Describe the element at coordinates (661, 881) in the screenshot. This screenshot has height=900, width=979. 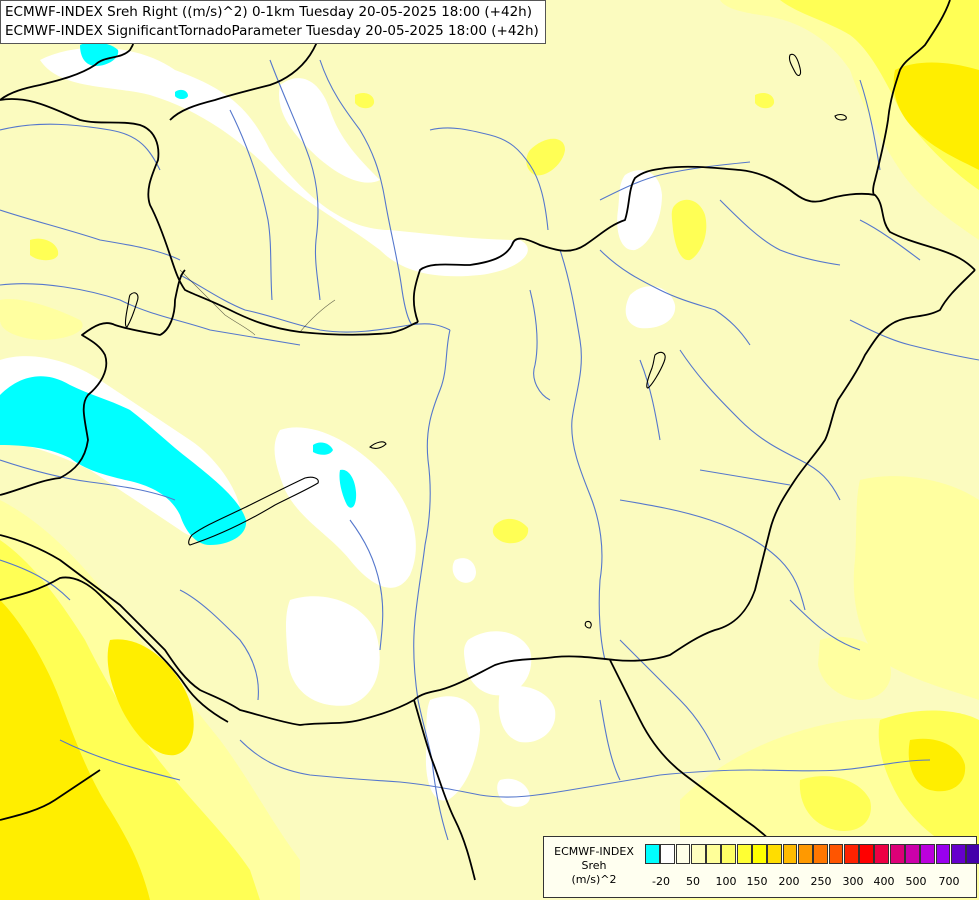
I see `legend-tick-label: -20` at that location.